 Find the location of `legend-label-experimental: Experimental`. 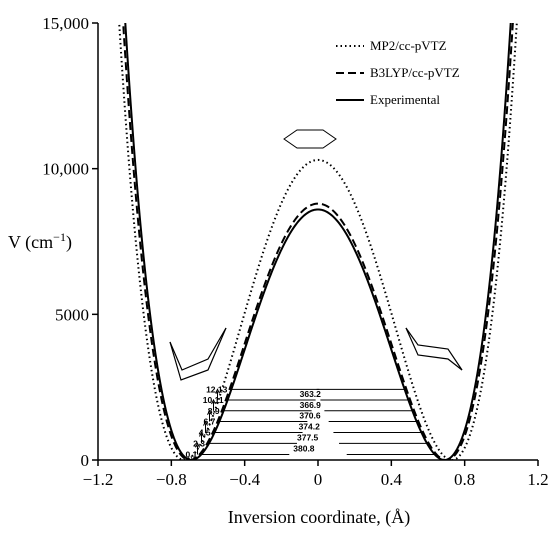

legend-label-experimental: Experimental is located at coordinates (405, 99).